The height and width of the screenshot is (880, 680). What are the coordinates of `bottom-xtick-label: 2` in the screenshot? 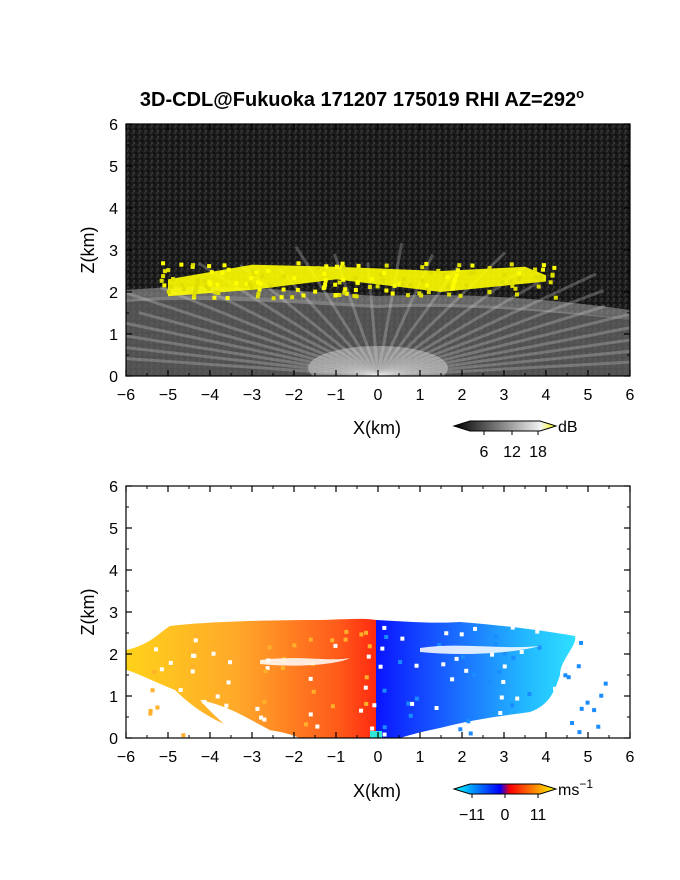 It's located at (462, 757).